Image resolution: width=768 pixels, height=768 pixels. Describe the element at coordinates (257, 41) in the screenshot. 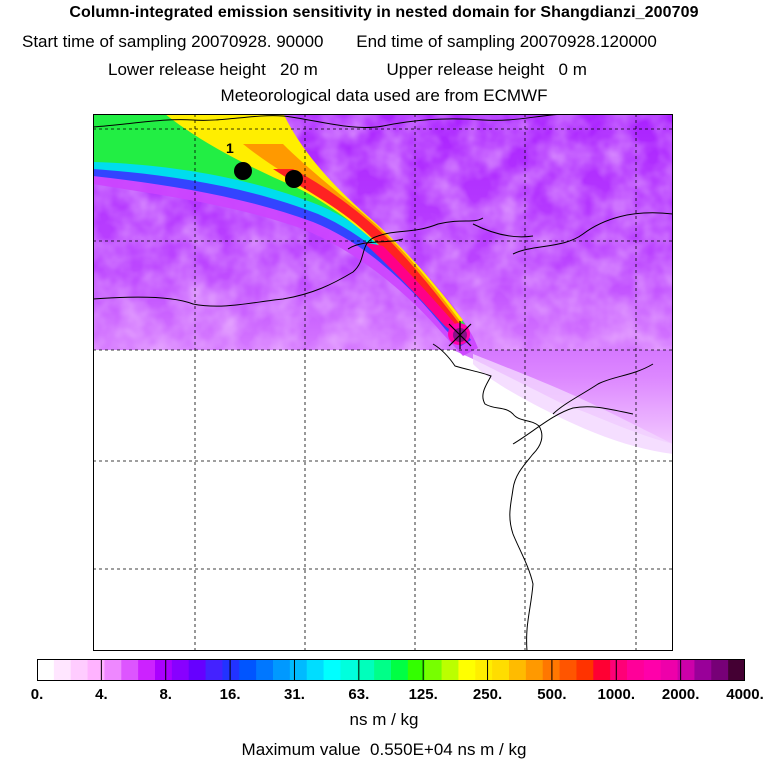

I see `start-time-value: 20070928. 90000` at that location.